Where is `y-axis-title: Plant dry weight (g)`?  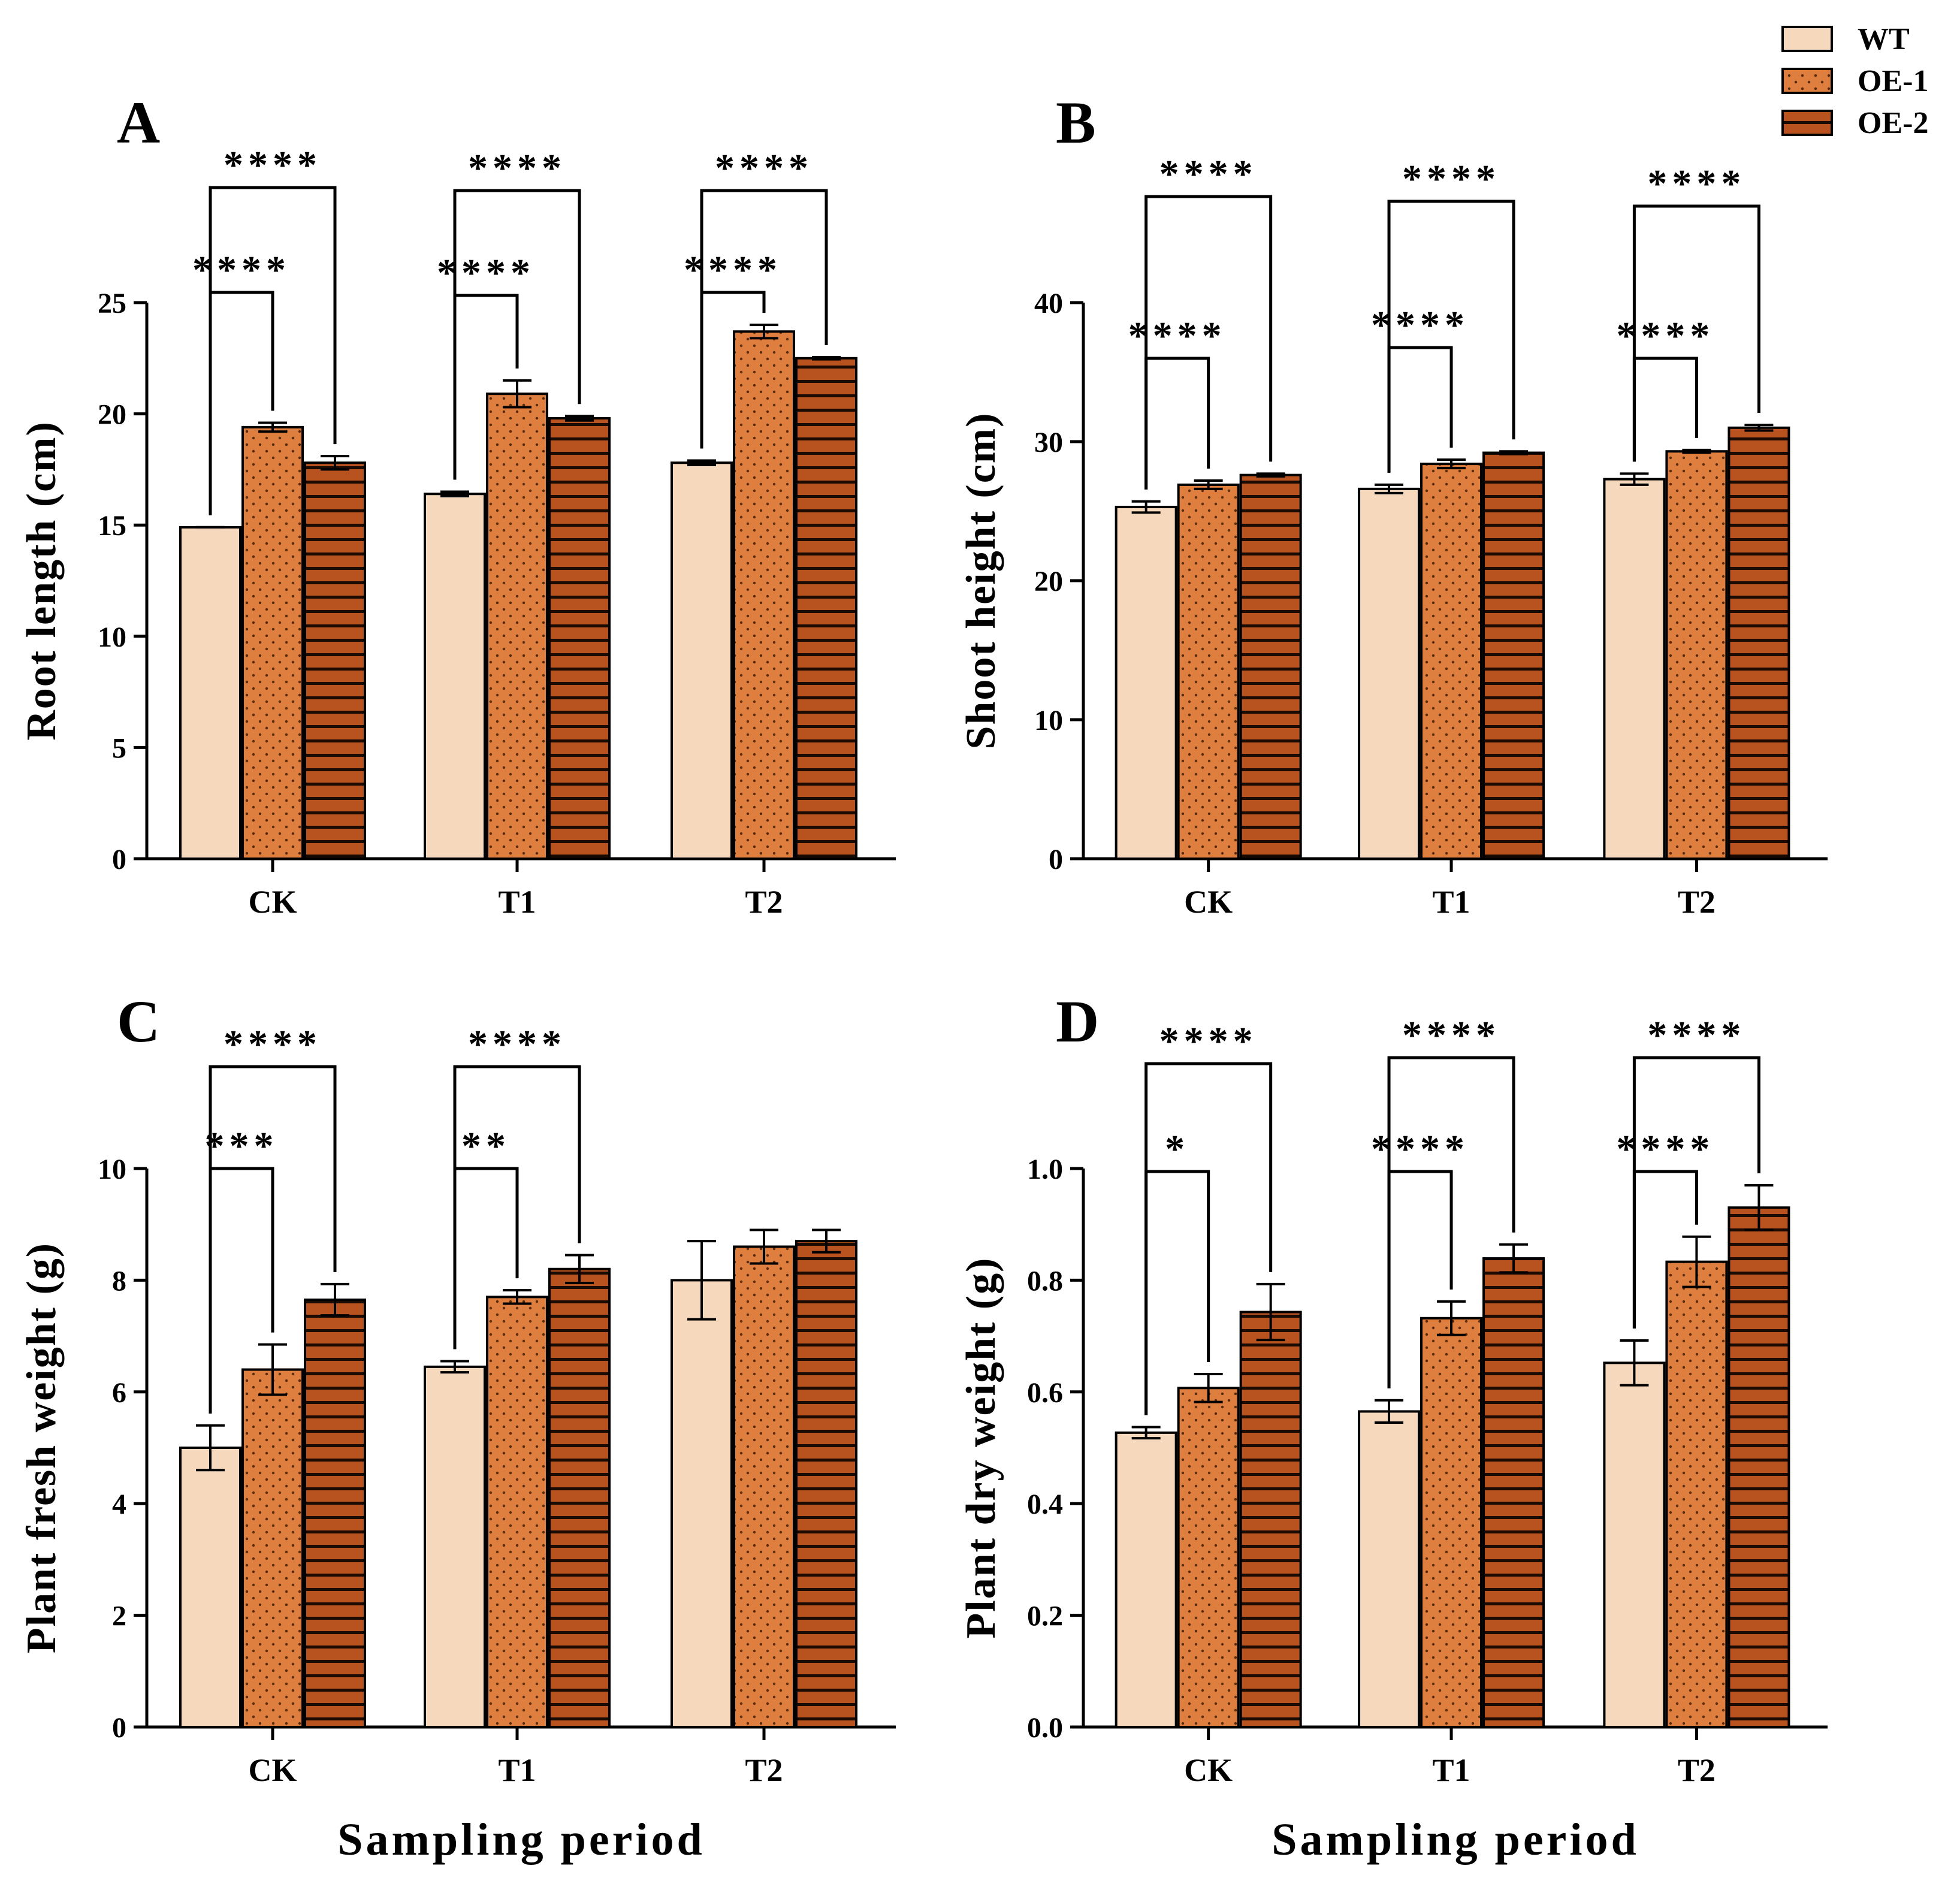
y-axis-title: Plant dry weight (g) is located at coordinates (981, 1448).